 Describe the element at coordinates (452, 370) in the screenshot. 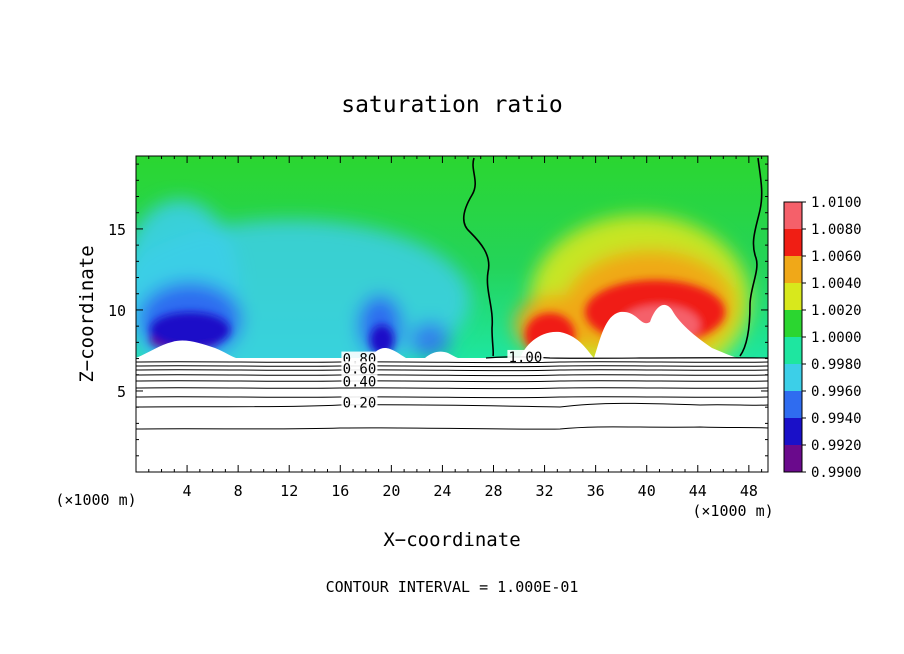

I see `contour-0.70` at that location.